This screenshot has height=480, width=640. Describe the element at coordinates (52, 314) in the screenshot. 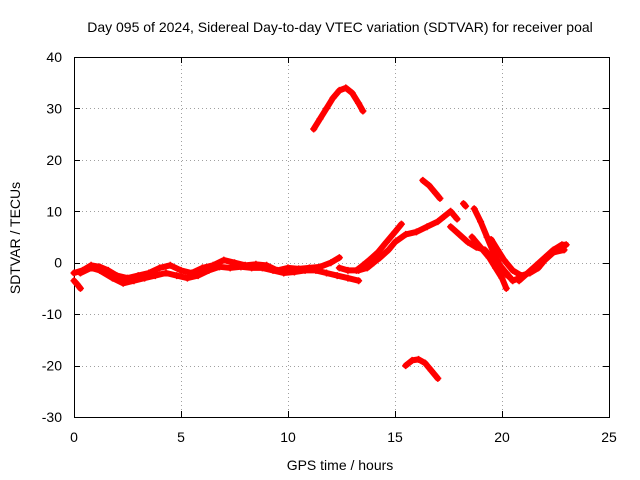

I see `y-tick-label: -10` at that location.